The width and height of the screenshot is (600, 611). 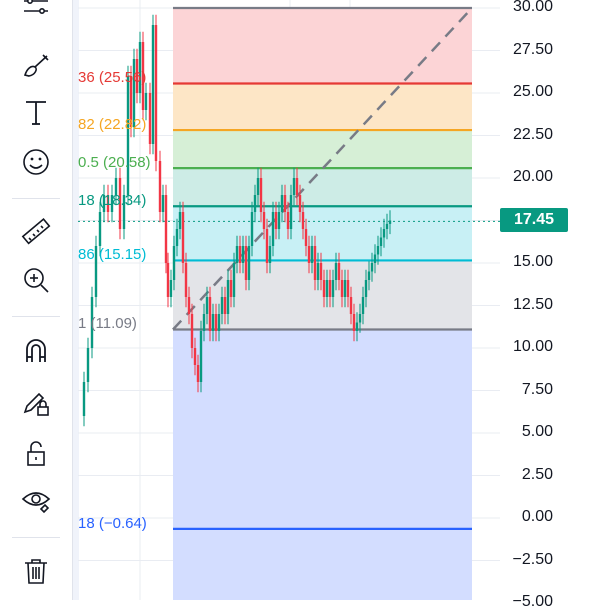 What do you see at coordinates (532, 176) in the screenshot?
I see `price-axis-label: 20.00` at bounding box center [532, 176].